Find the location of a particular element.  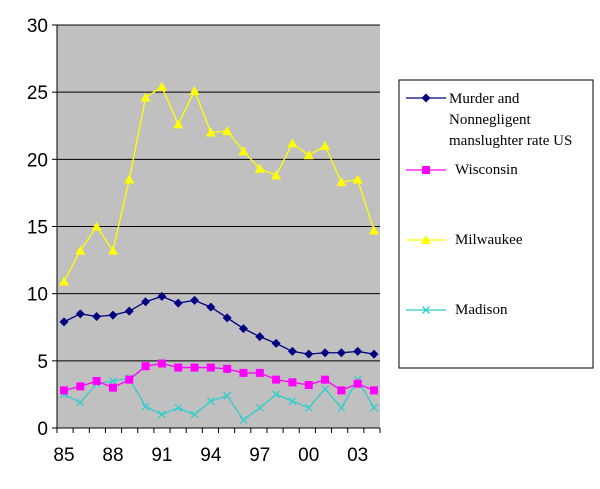

y-tick-label: 10 is located at coordinates (37, 295).